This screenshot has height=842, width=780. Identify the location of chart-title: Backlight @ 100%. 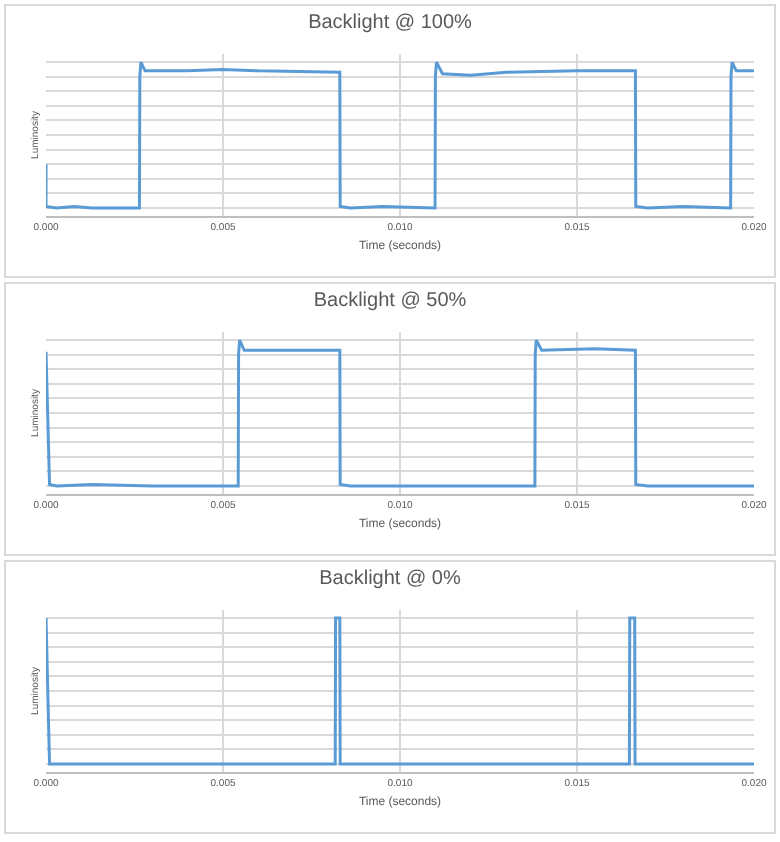
(390, 23).